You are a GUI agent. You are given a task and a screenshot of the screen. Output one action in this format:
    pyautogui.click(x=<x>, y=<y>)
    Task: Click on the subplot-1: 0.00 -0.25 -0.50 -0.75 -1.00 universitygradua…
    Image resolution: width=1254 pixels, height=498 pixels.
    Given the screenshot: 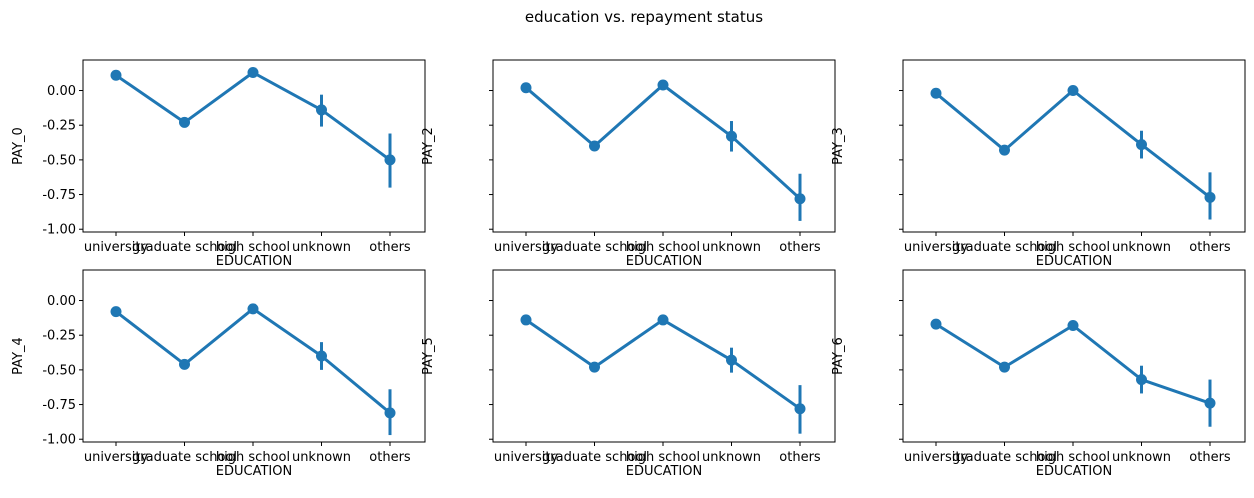 What is the action you would take?
    pyautogui.click(x=218, y=164)
    